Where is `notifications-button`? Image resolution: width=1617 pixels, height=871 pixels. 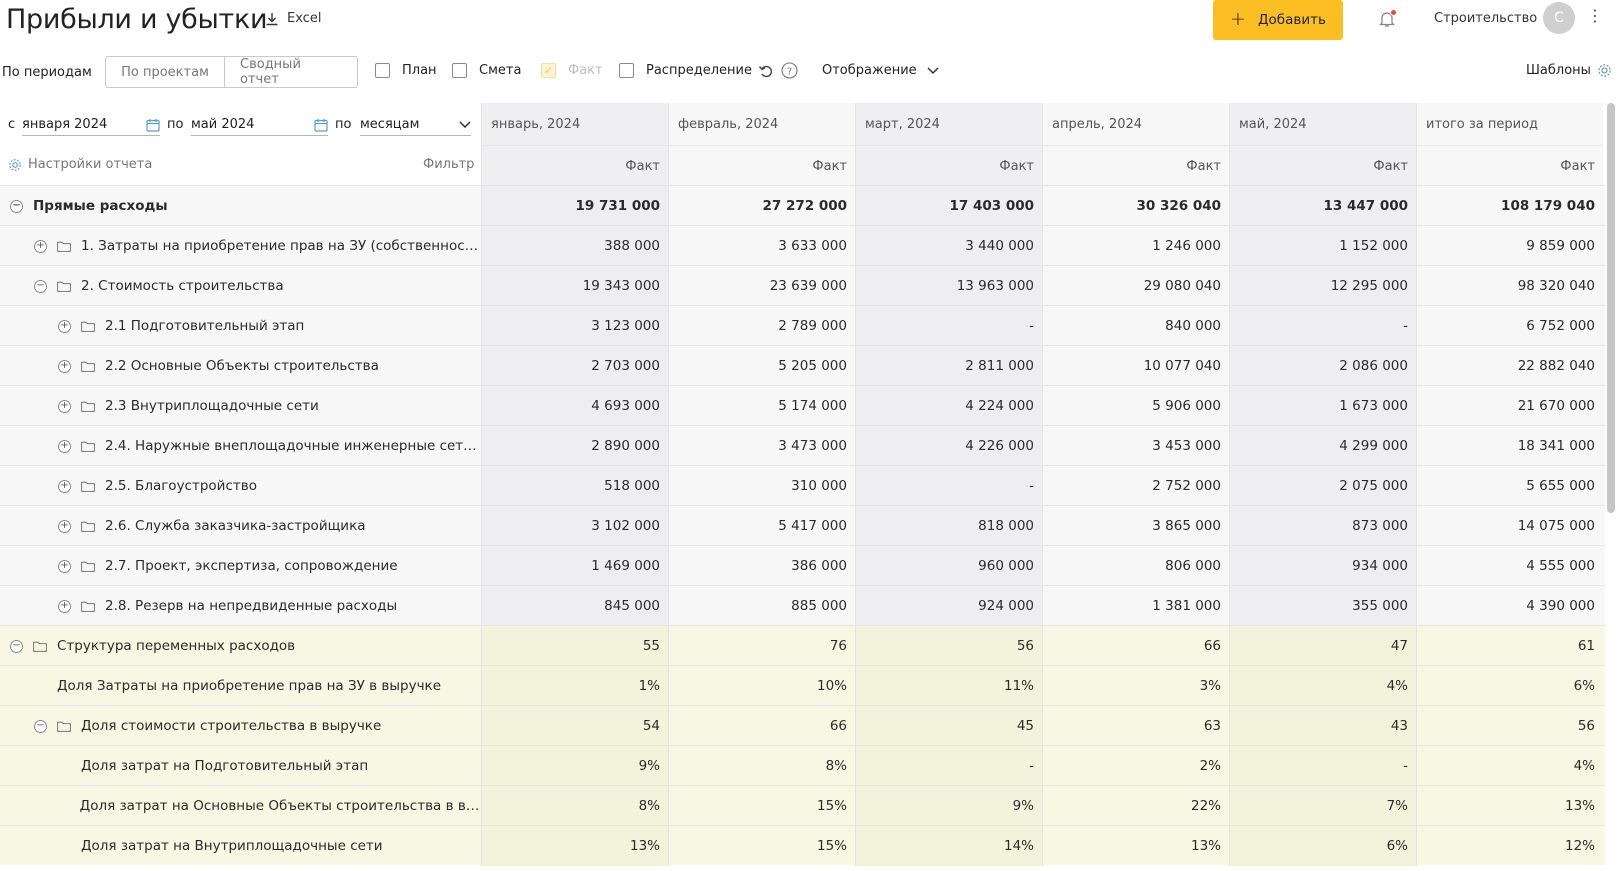
notifications-button is located at coordinates (1387, 21).